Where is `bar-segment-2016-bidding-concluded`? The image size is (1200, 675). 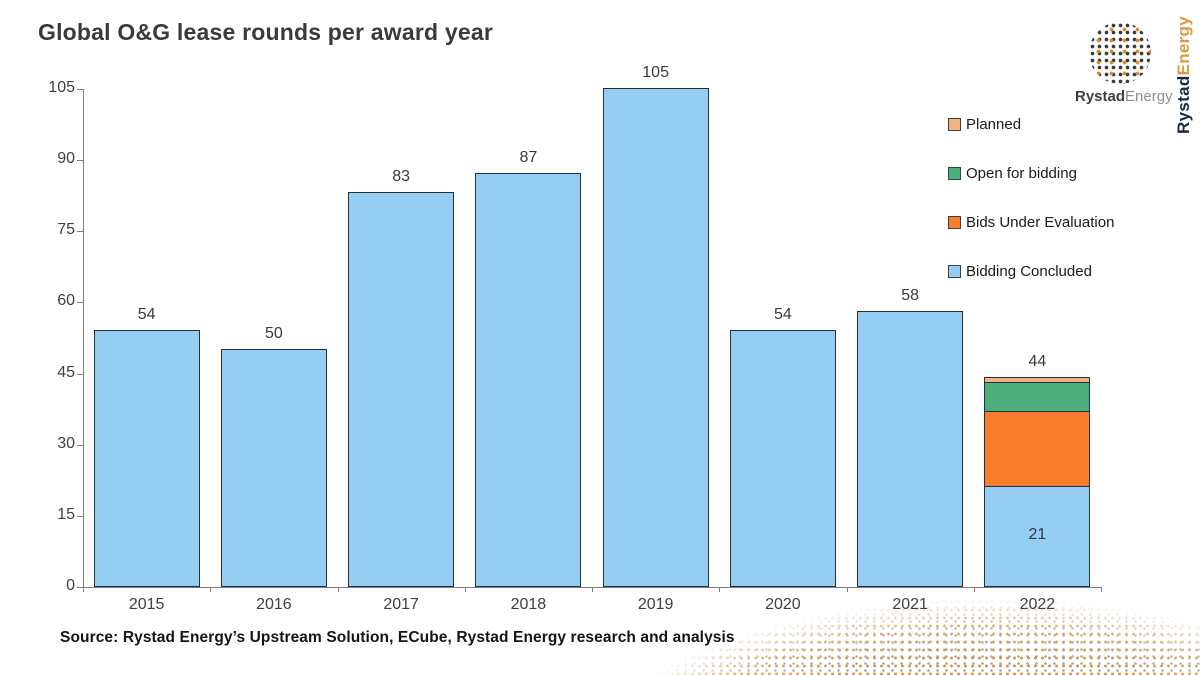
bar-segment-2016-bidding-concluded is located at coordinates (273, 467).